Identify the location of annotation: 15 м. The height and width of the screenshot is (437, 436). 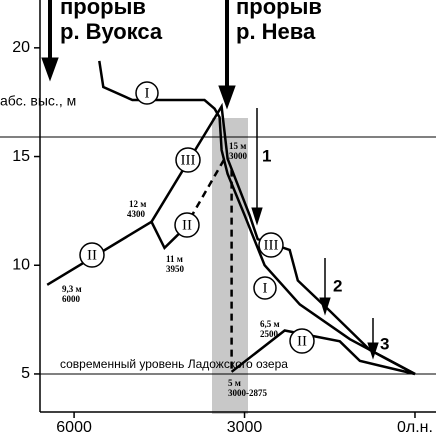
(237, 146).